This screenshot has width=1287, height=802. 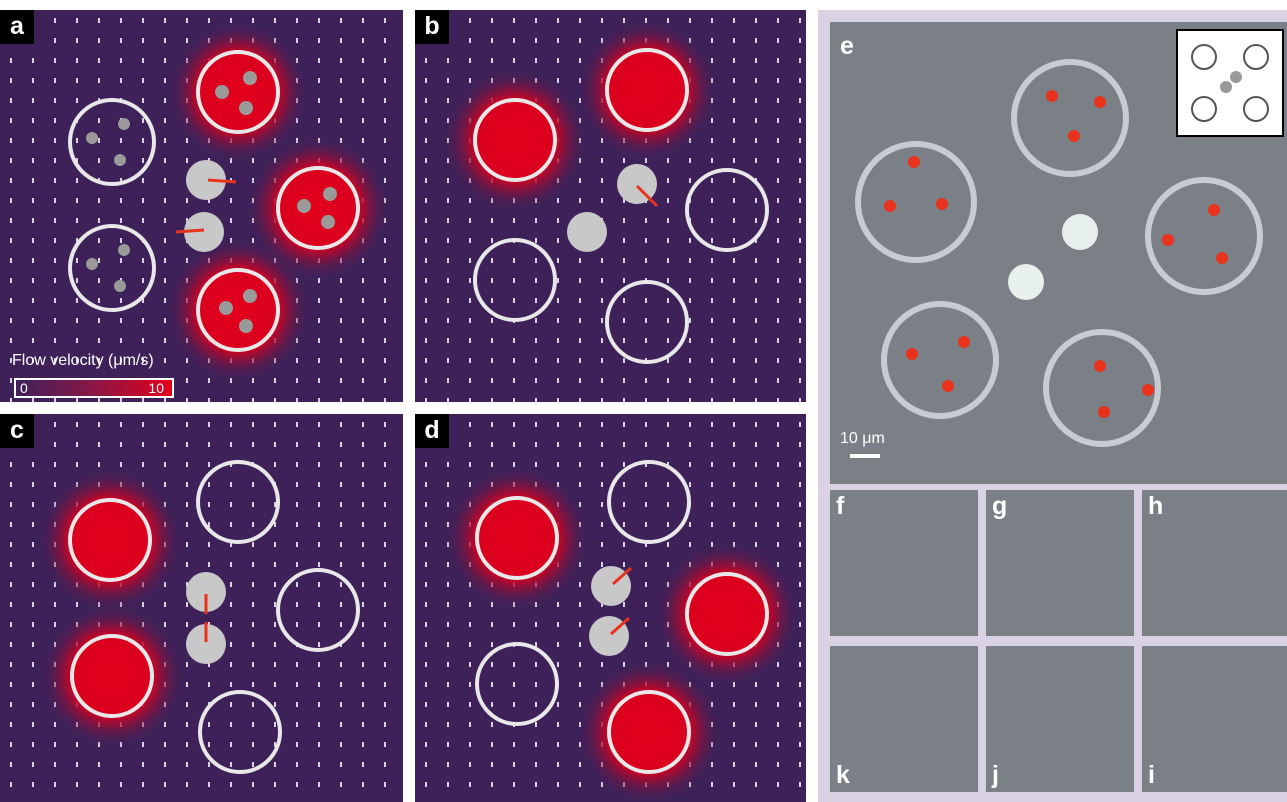 What do you see at coordinates (24, 388) in the screenshot?
I see `colorbar-min: 0` at bounding box center [24, 388].